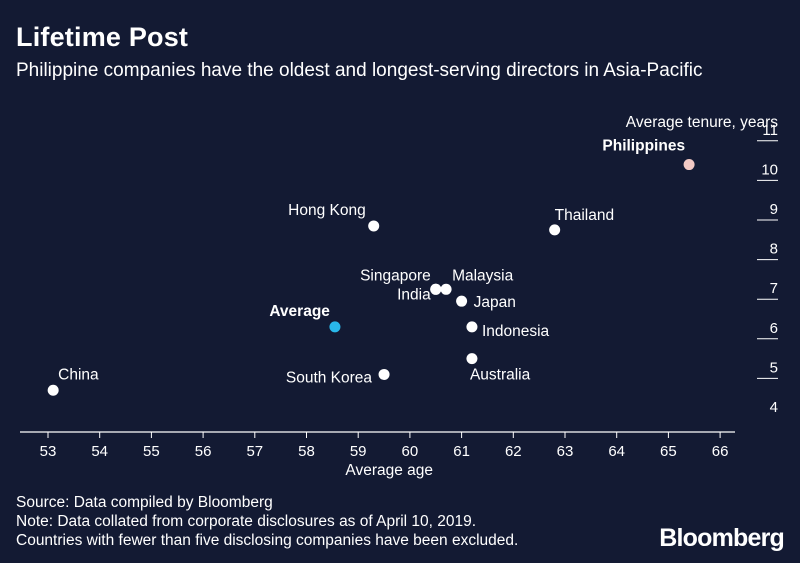  I want to click on x-tick-label: 61, so click(461, 451).